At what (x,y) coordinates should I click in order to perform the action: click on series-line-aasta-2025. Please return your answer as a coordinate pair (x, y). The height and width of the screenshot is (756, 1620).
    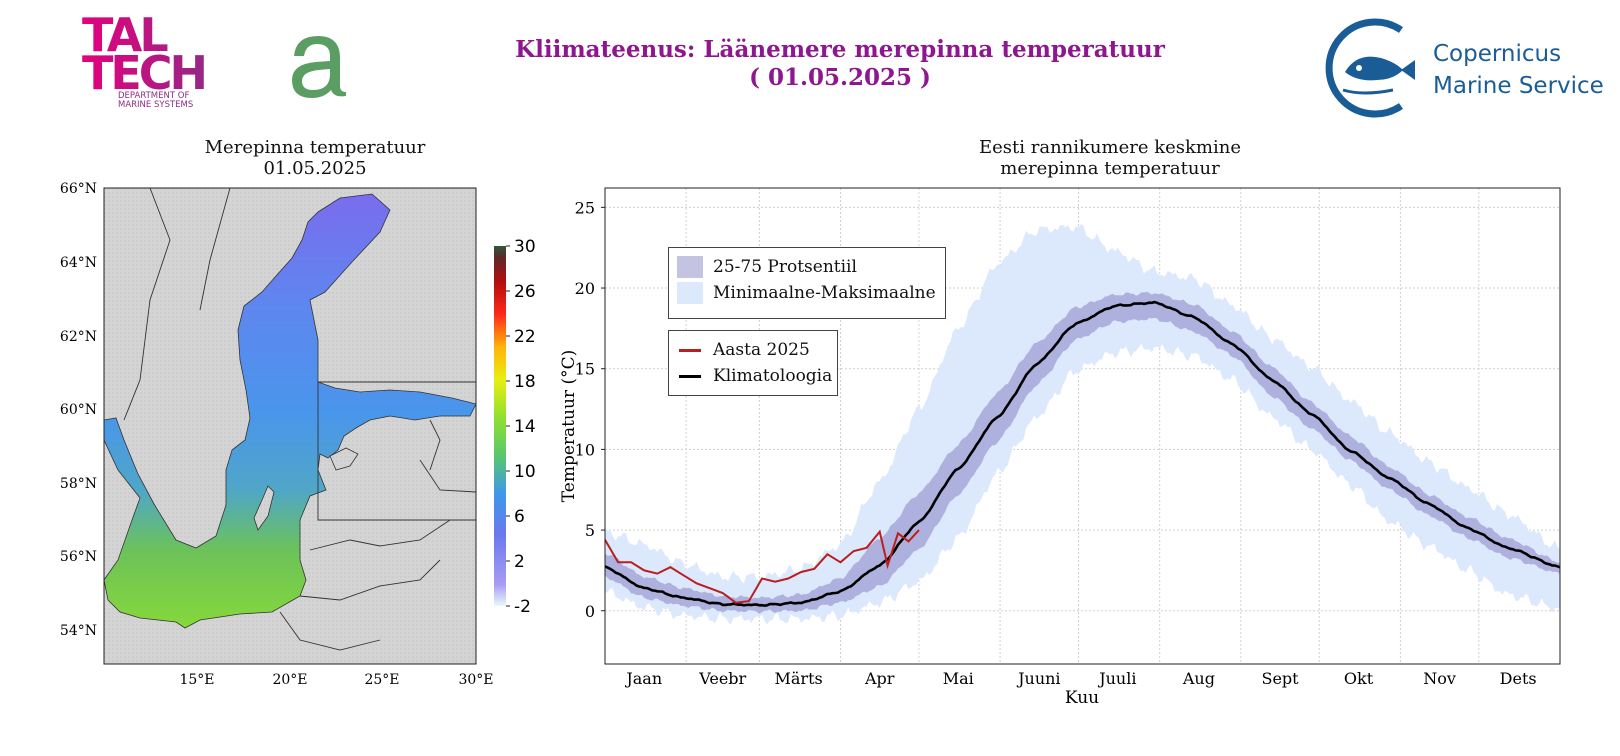
    Looking at the image, I should click on (762, 566).